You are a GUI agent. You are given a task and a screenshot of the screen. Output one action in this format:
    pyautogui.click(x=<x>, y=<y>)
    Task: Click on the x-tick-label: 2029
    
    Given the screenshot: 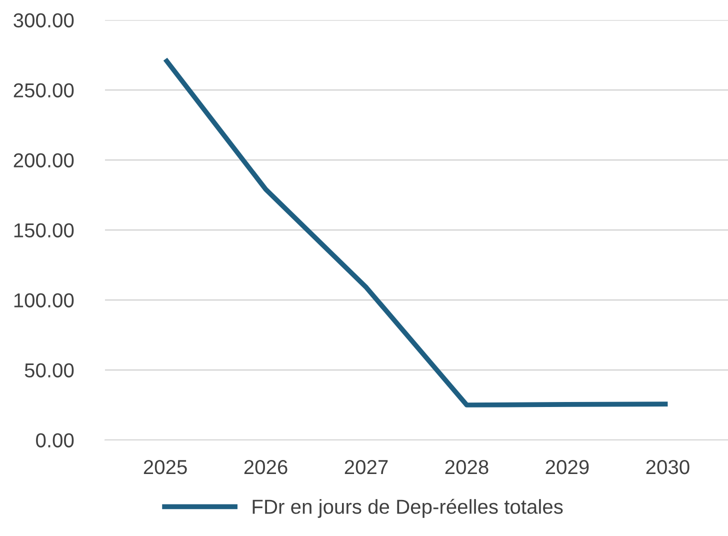 What is the action you would take?
    pyautogui.click(x=567, y=467)
    